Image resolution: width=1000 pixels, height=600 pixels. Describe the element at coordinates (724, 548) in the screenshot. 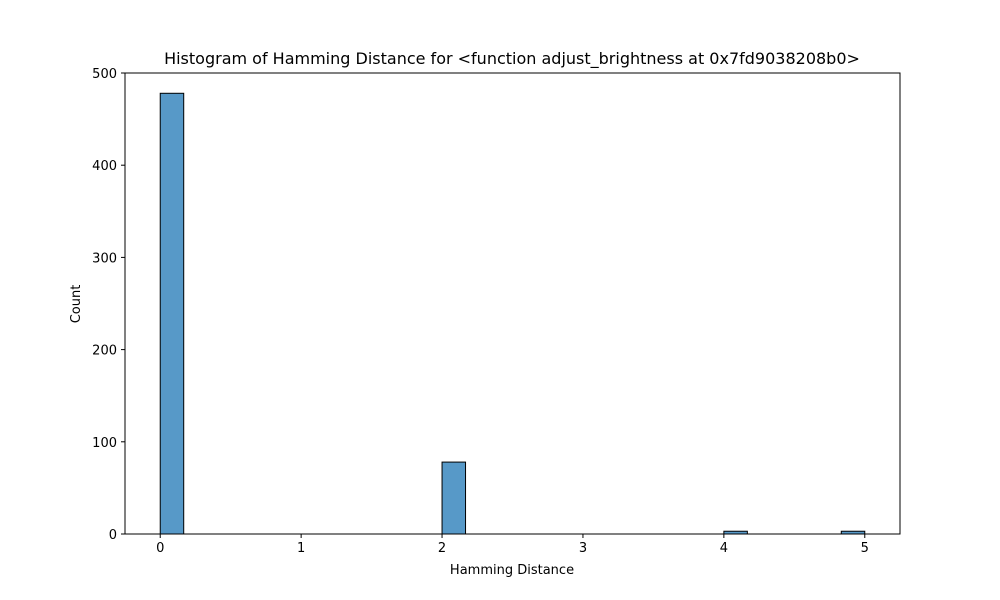

I see `x-tick-label-4: 4` at that location.